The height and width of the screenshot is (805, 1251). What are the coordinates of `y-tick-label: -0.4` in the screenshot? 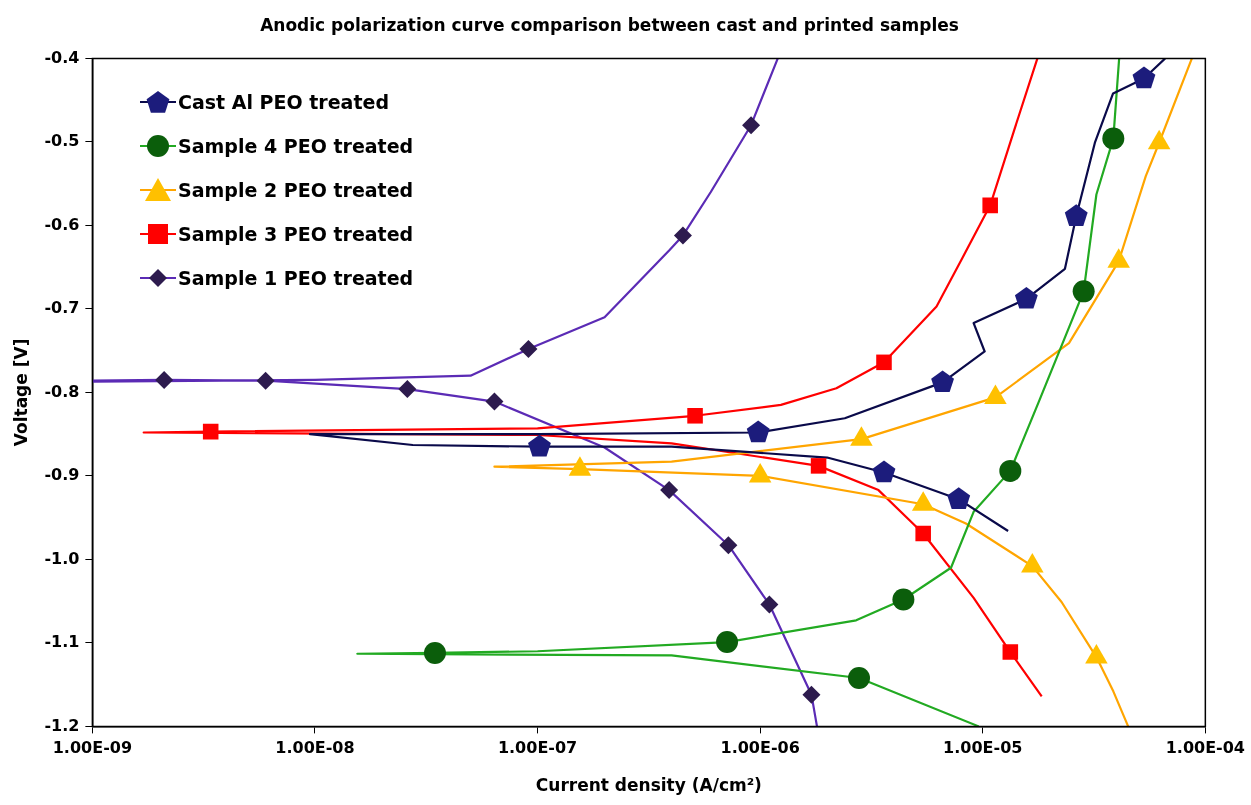 It's located at (62, 57).